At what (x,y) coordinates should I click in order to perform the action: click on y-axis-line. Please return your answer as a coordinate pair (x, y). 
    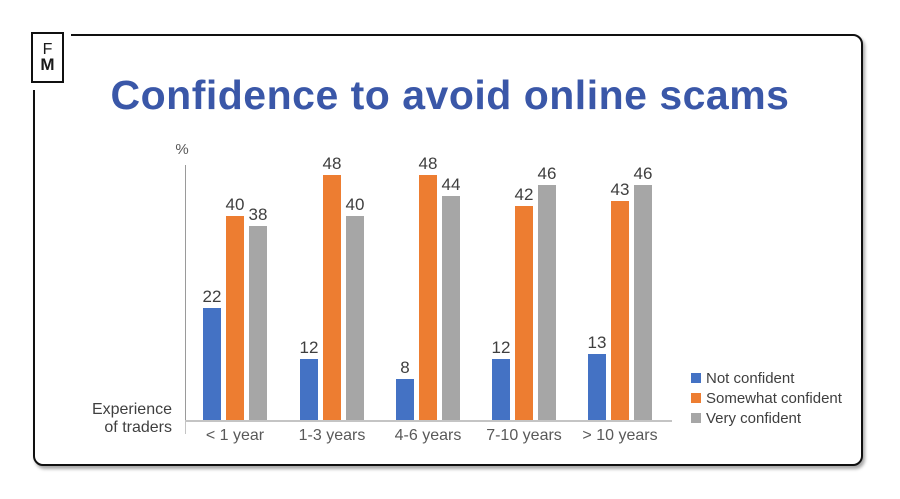
    Looking at the image, I should click on (185, 292).